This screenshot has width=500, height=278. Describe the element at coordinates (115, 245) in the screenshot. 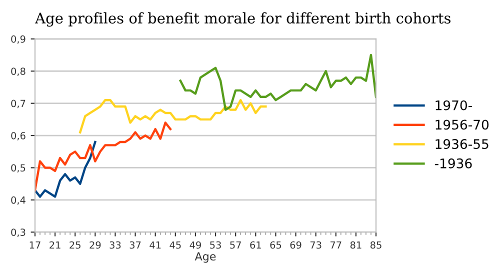

I see `x-tick-label: 33` at that location.